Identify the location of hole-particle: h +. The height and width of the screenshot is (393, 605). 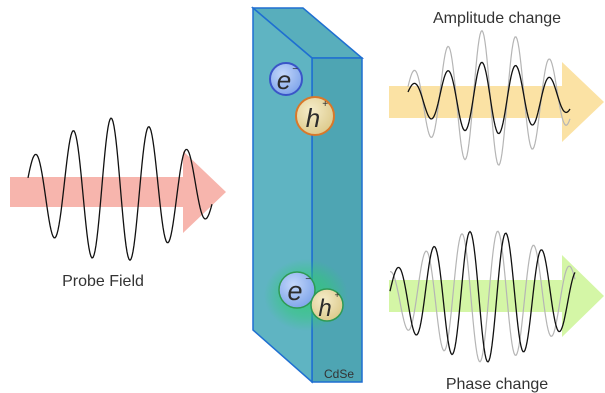
(315, 116).